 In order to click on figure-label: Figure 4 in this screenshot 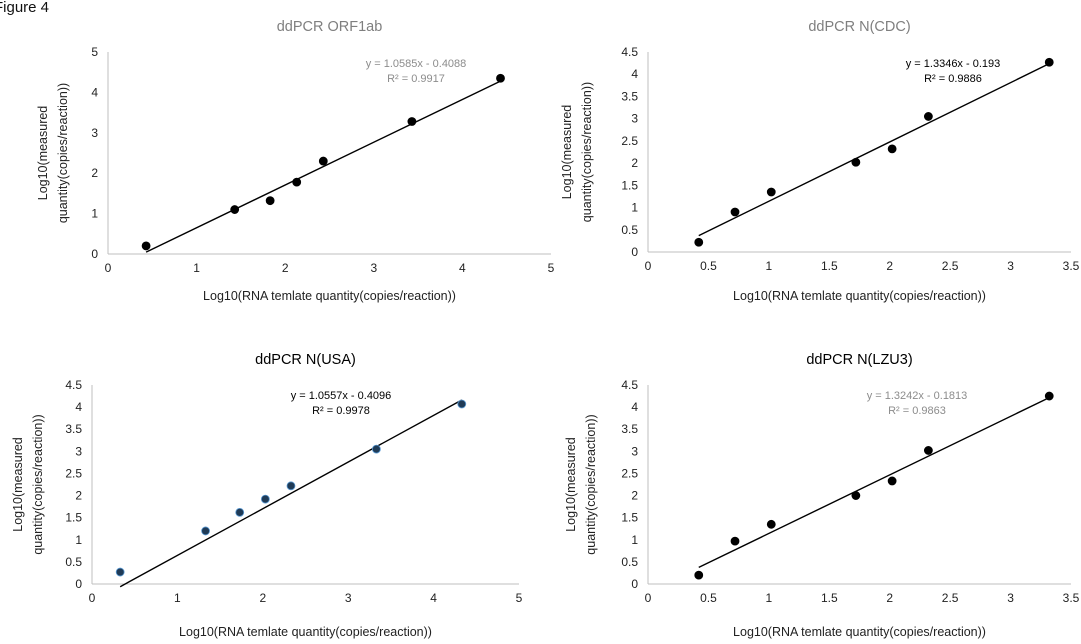, I will do `click(24, 8)`.